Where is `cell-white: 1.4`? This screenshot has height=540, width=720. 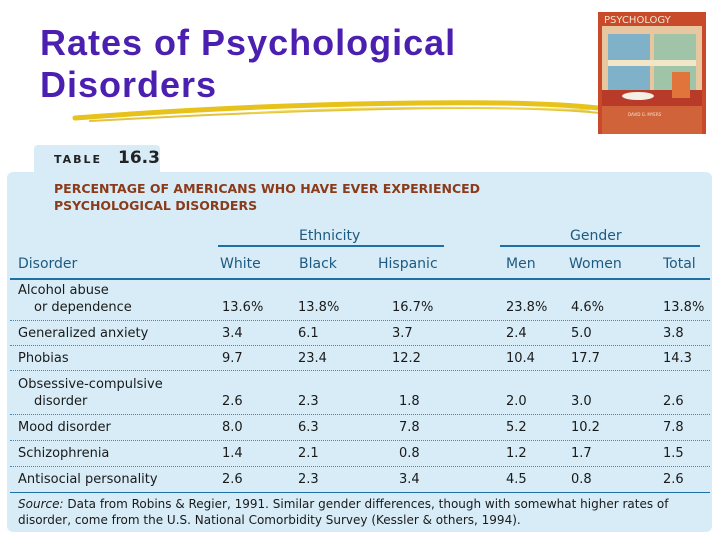 cell-white: 1.4 is located at coordinates (232, 453).